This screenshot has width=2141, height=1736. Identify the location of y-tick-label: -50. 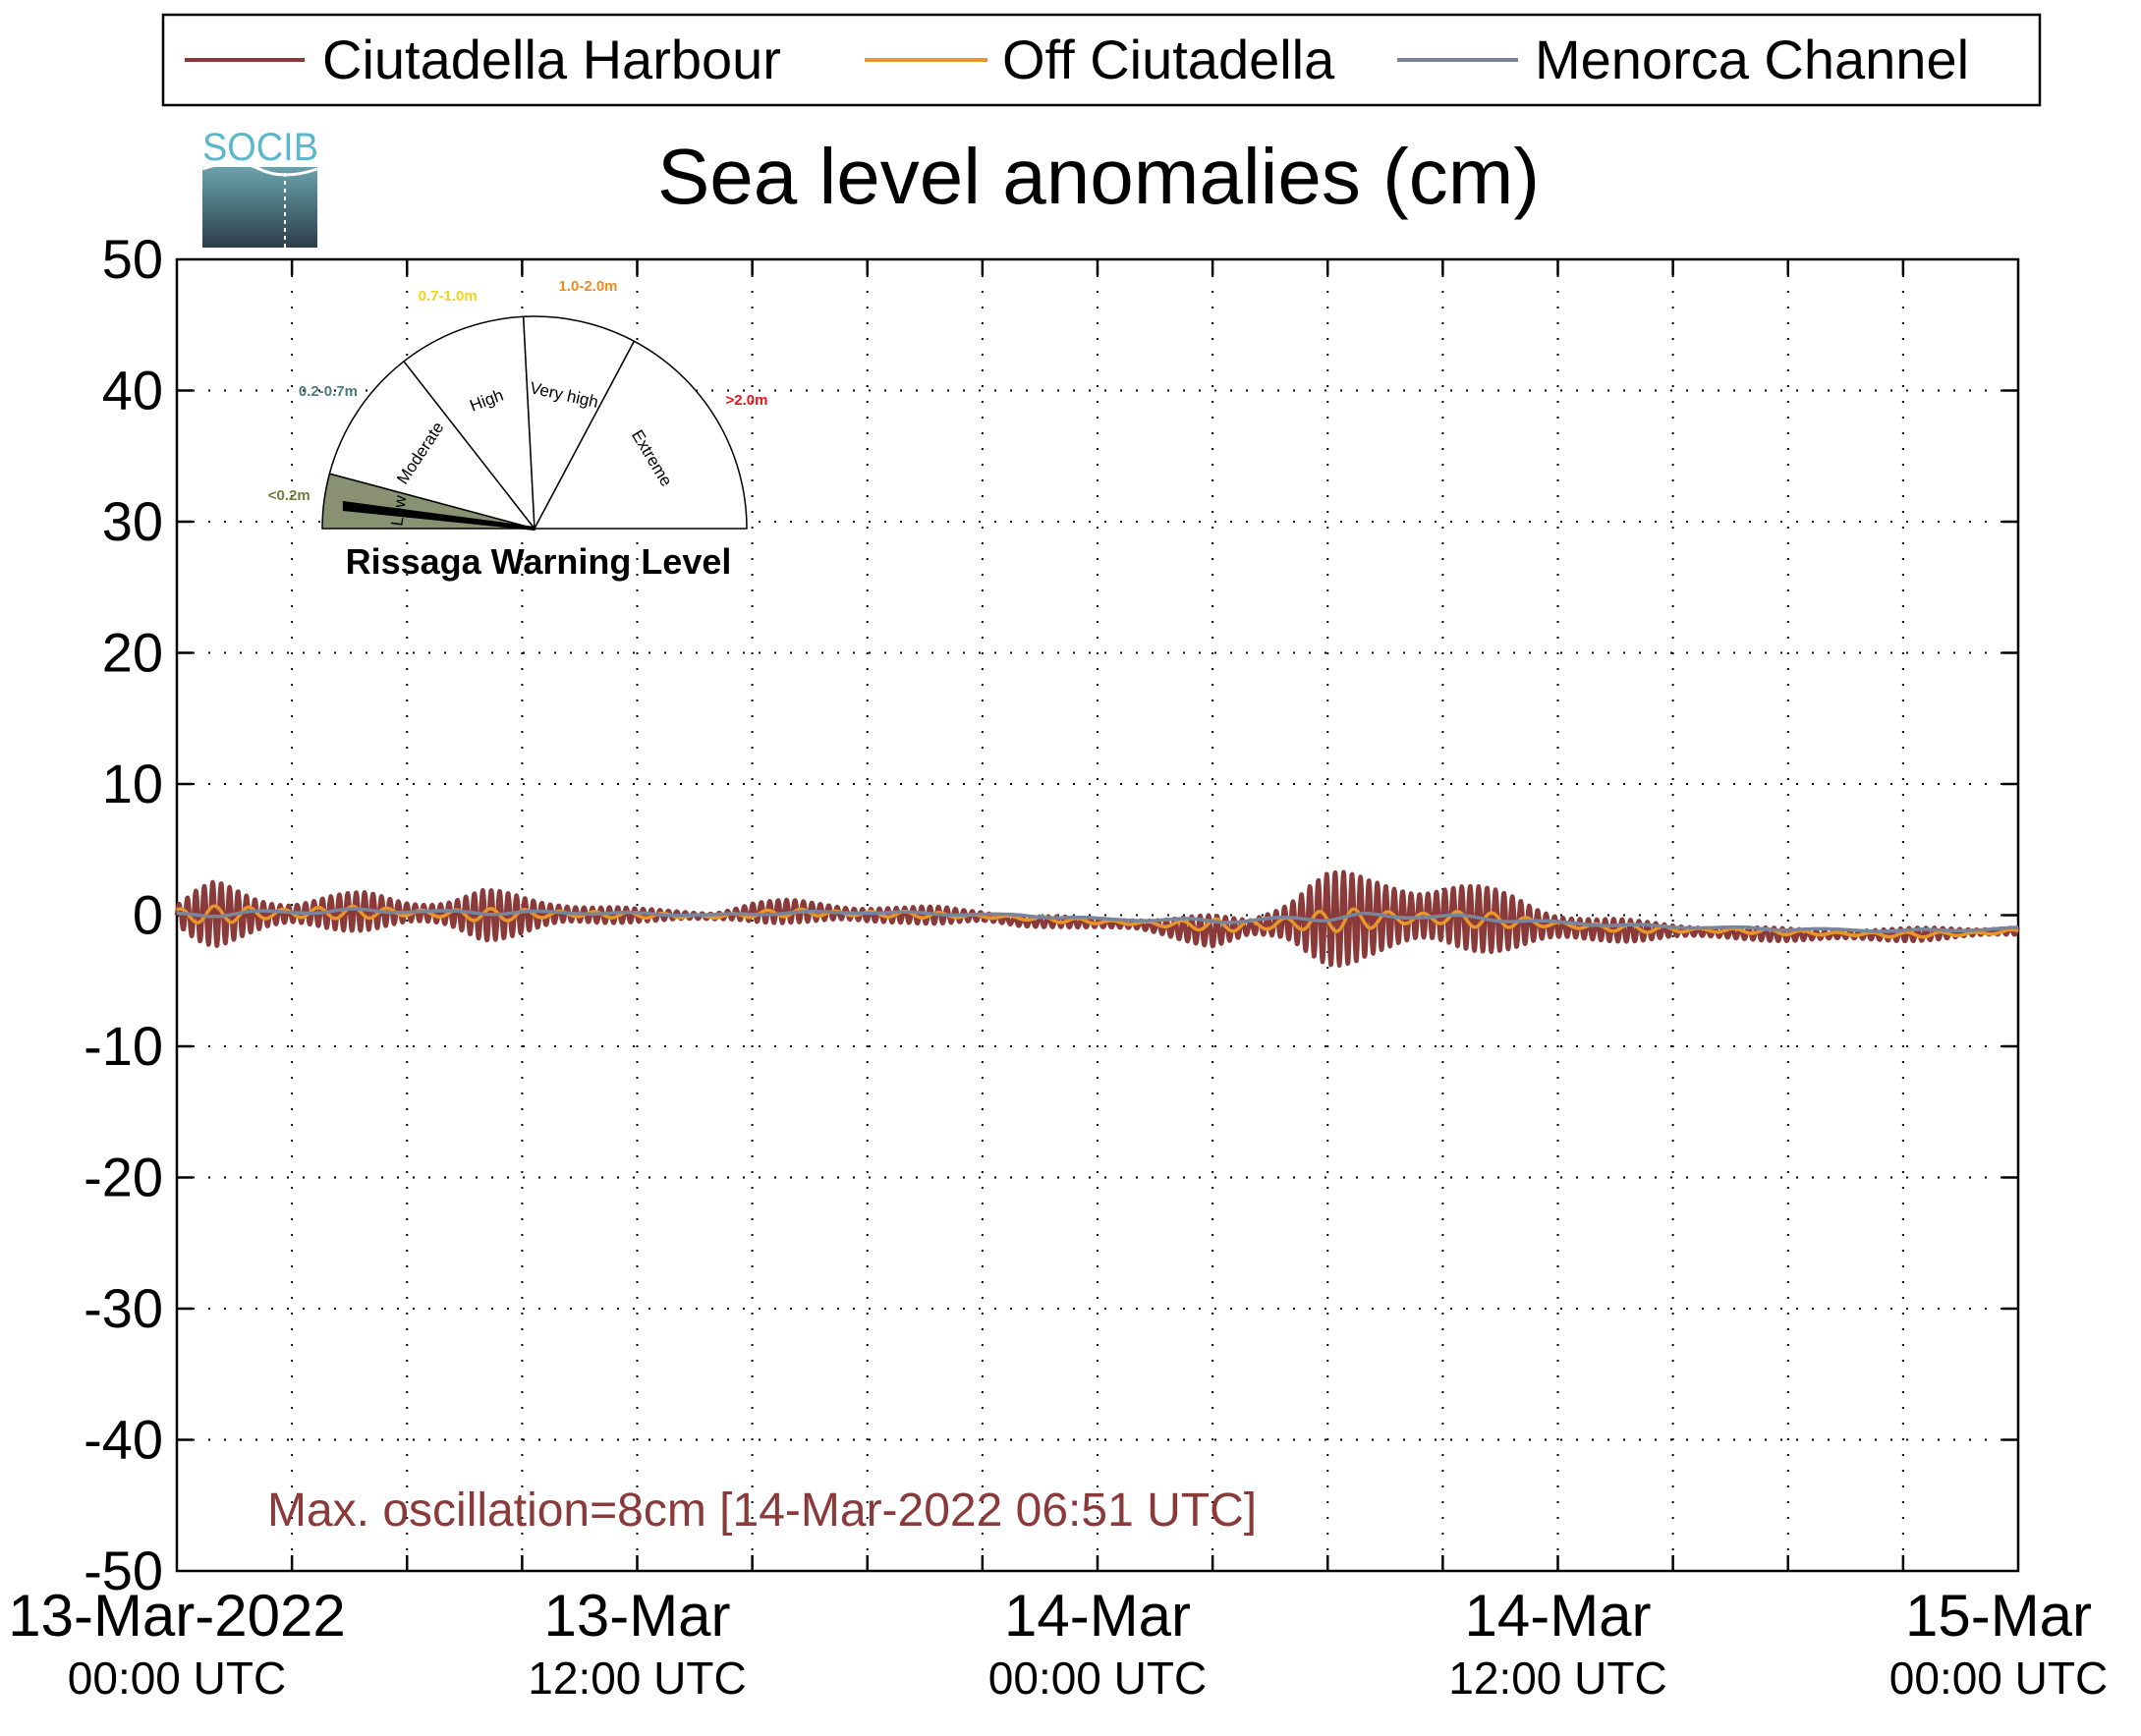
(123, 1570).